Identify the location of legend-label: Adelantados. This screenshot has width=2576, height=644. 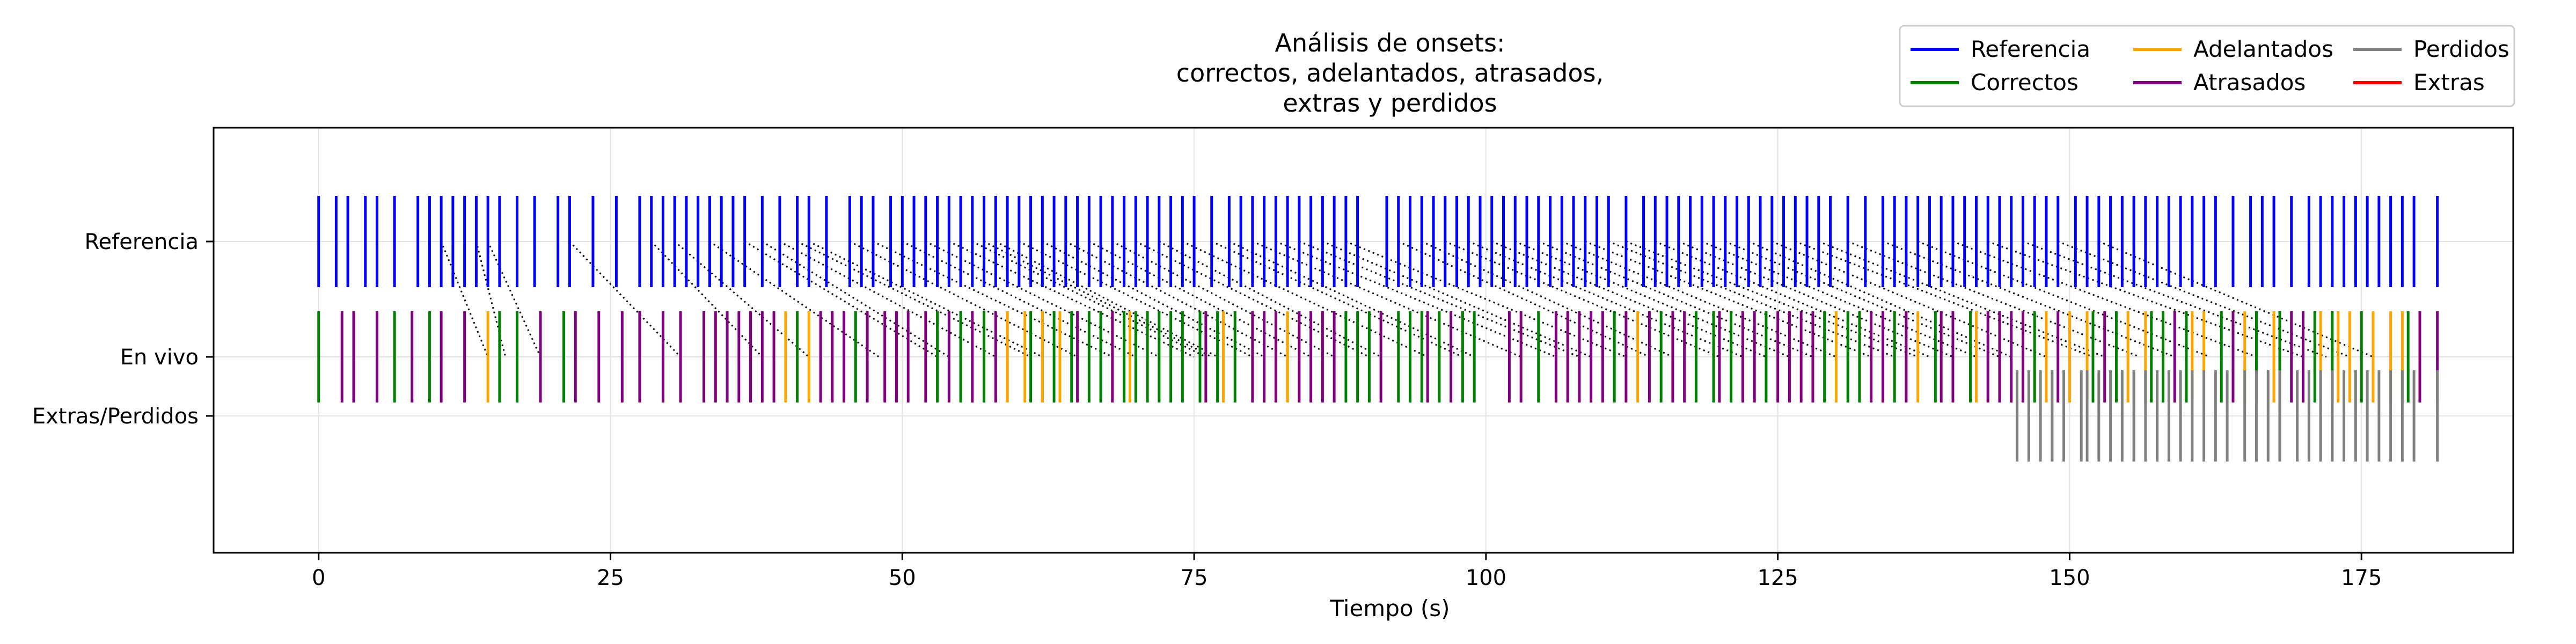
(2263, 49).